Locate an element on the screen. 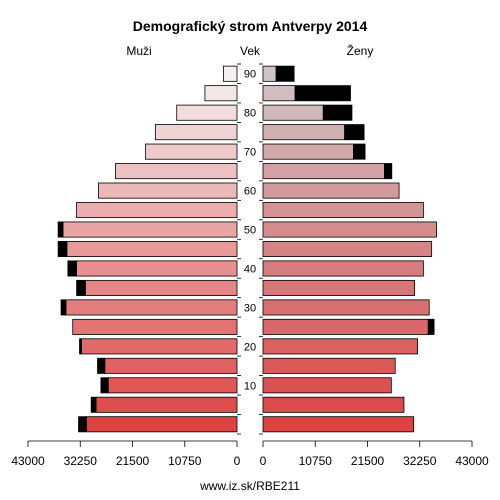 The width and height of the screenshot is (500, 500). male-x-axis: 43000 32250 21500 10750 0 is located at coordinates (126, 454).